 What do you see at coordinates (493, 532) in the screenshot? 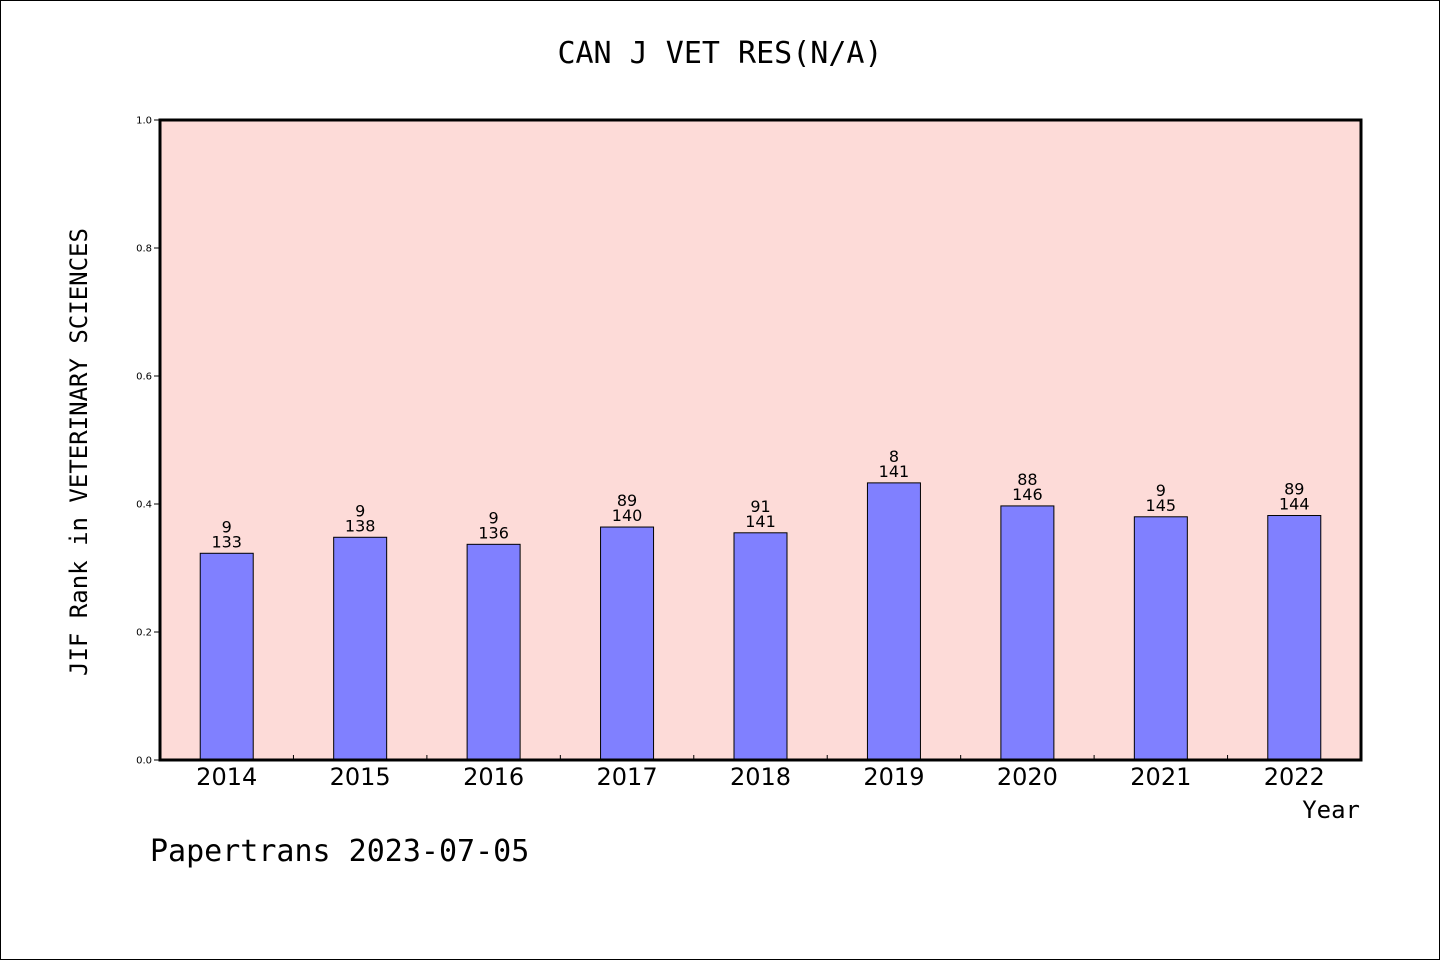
I see `bar-label-bottom: 136` at bounding box center [493, 532].